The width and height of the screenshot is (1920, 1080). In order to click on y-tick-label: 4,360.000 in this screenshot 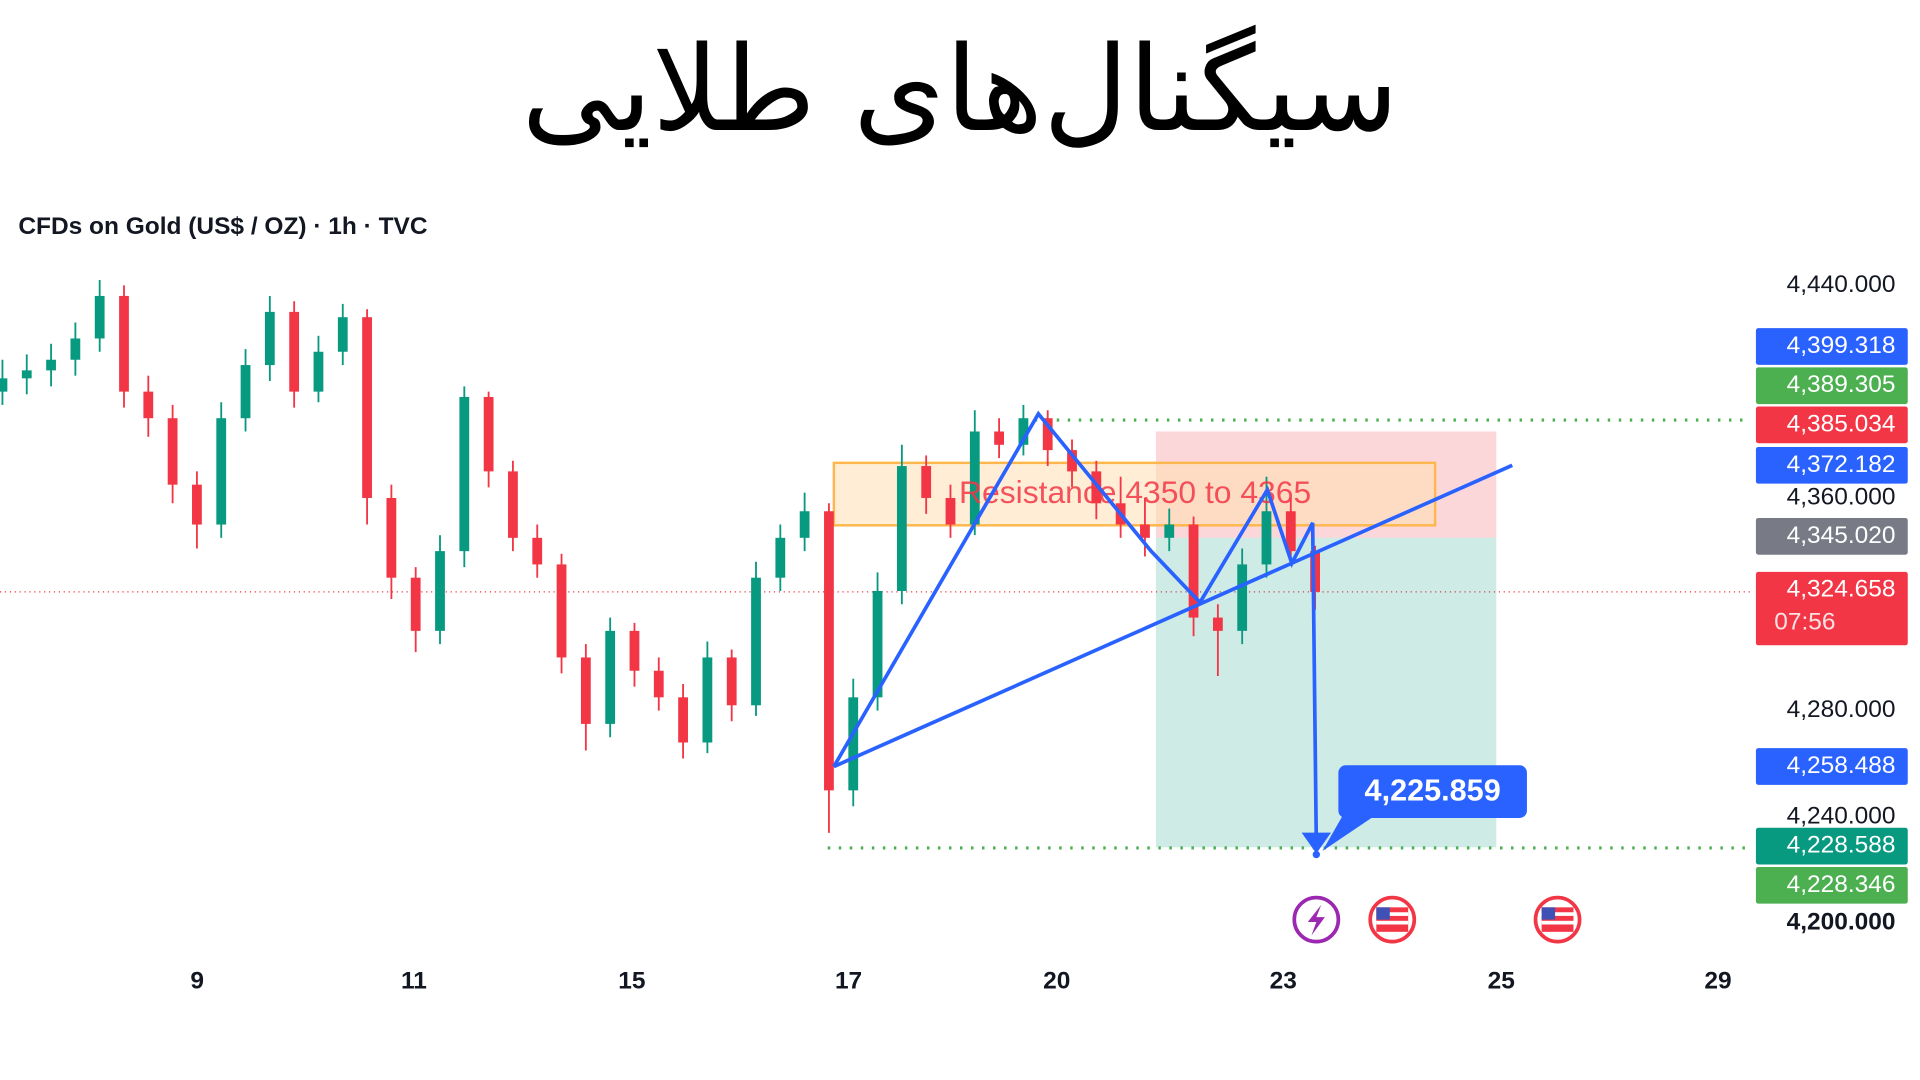, I will do `click(1841, 496)`.